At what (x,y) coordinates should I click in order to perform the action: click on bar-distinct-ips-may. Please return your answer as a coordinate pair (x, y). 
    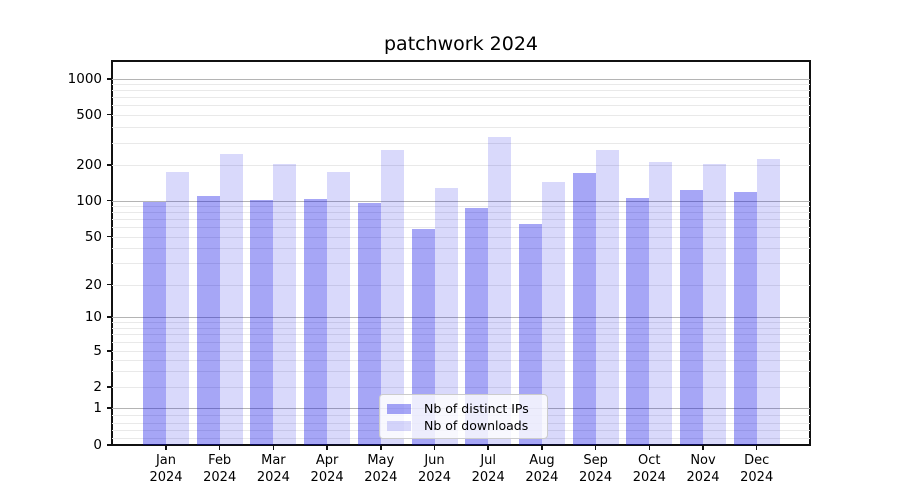
    Looking at the image, I should click on (369, 324).